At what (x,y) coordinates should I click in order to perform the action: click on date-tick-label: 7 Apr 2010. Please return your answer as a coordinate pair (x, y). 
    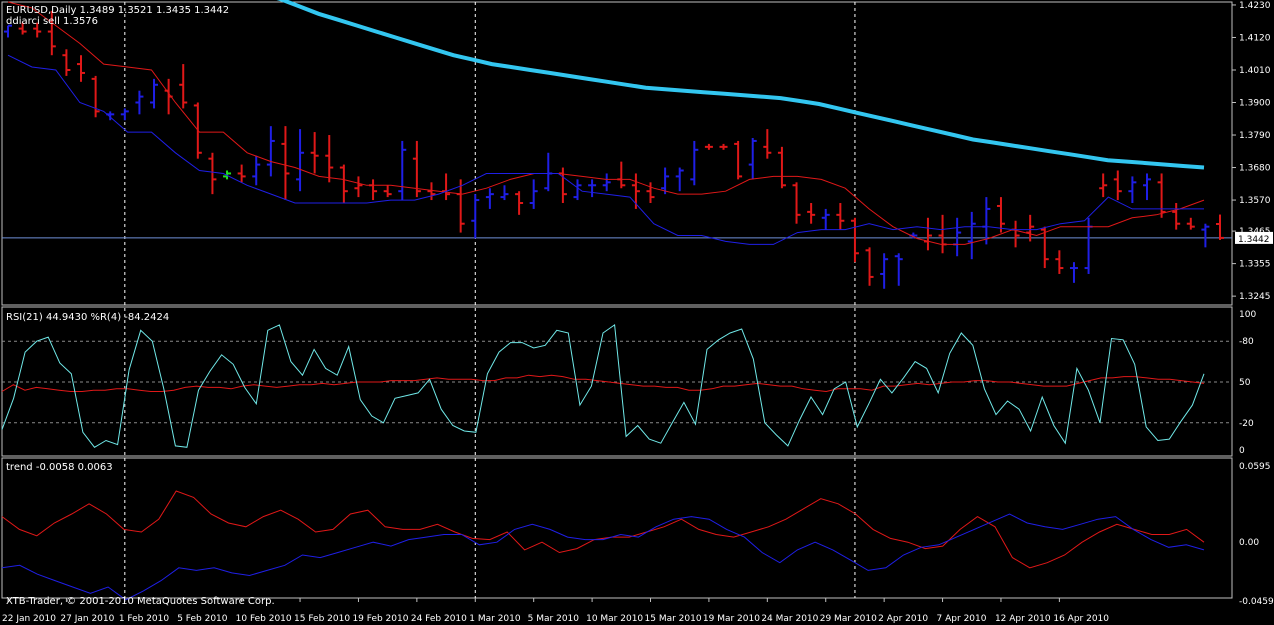
    Looking at the image, I should click on (962, 619).